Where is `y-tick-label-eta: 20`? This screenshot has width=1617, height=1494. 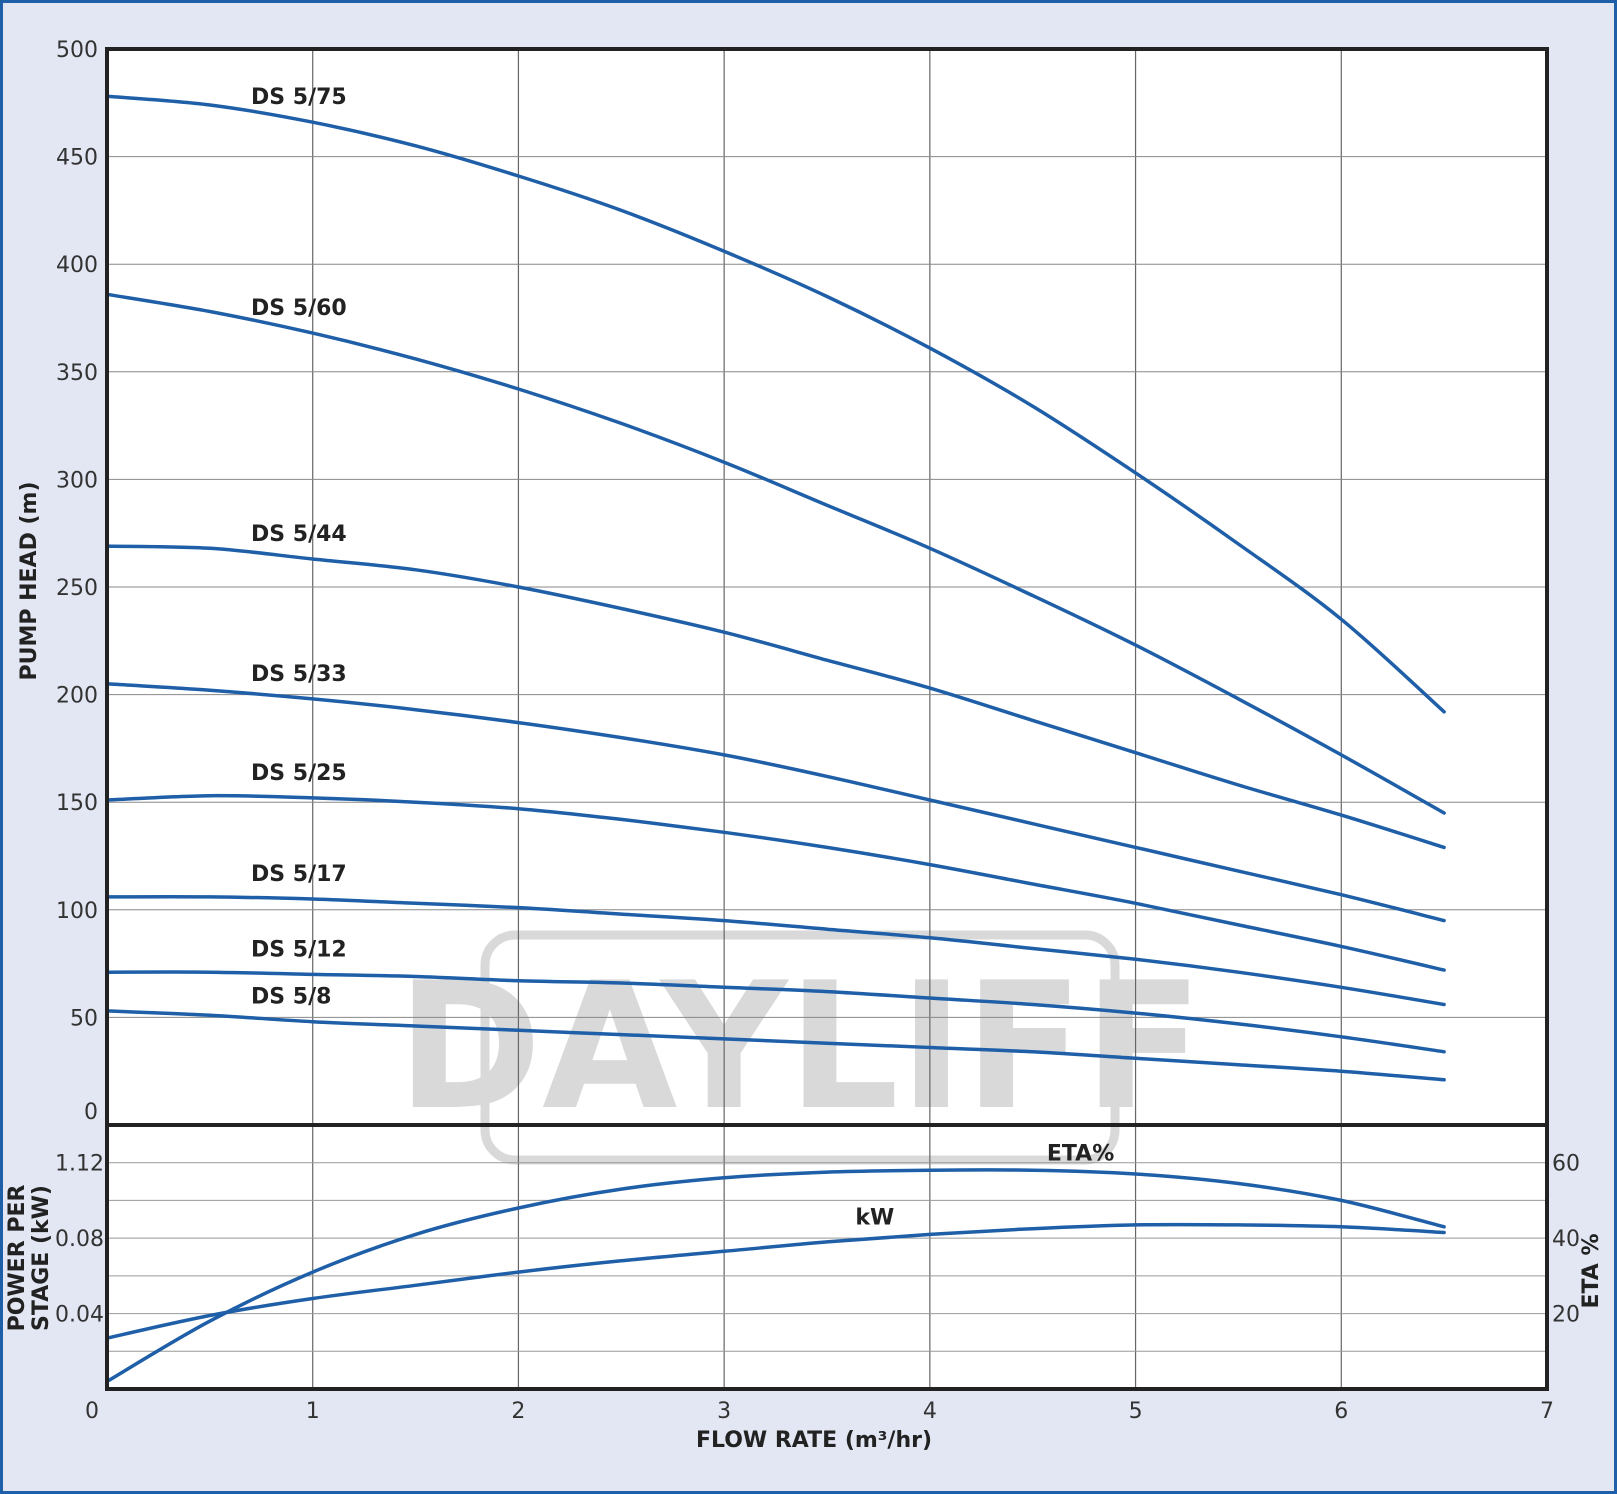
y-tick-label-eta: 20 is located at coordinates (1566, 1315).